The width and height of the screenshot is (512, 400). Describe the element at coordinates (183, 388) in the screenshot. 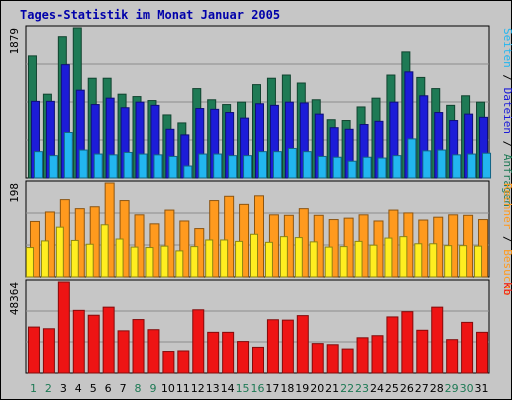

I see `x-tick-label: 11` at that location.